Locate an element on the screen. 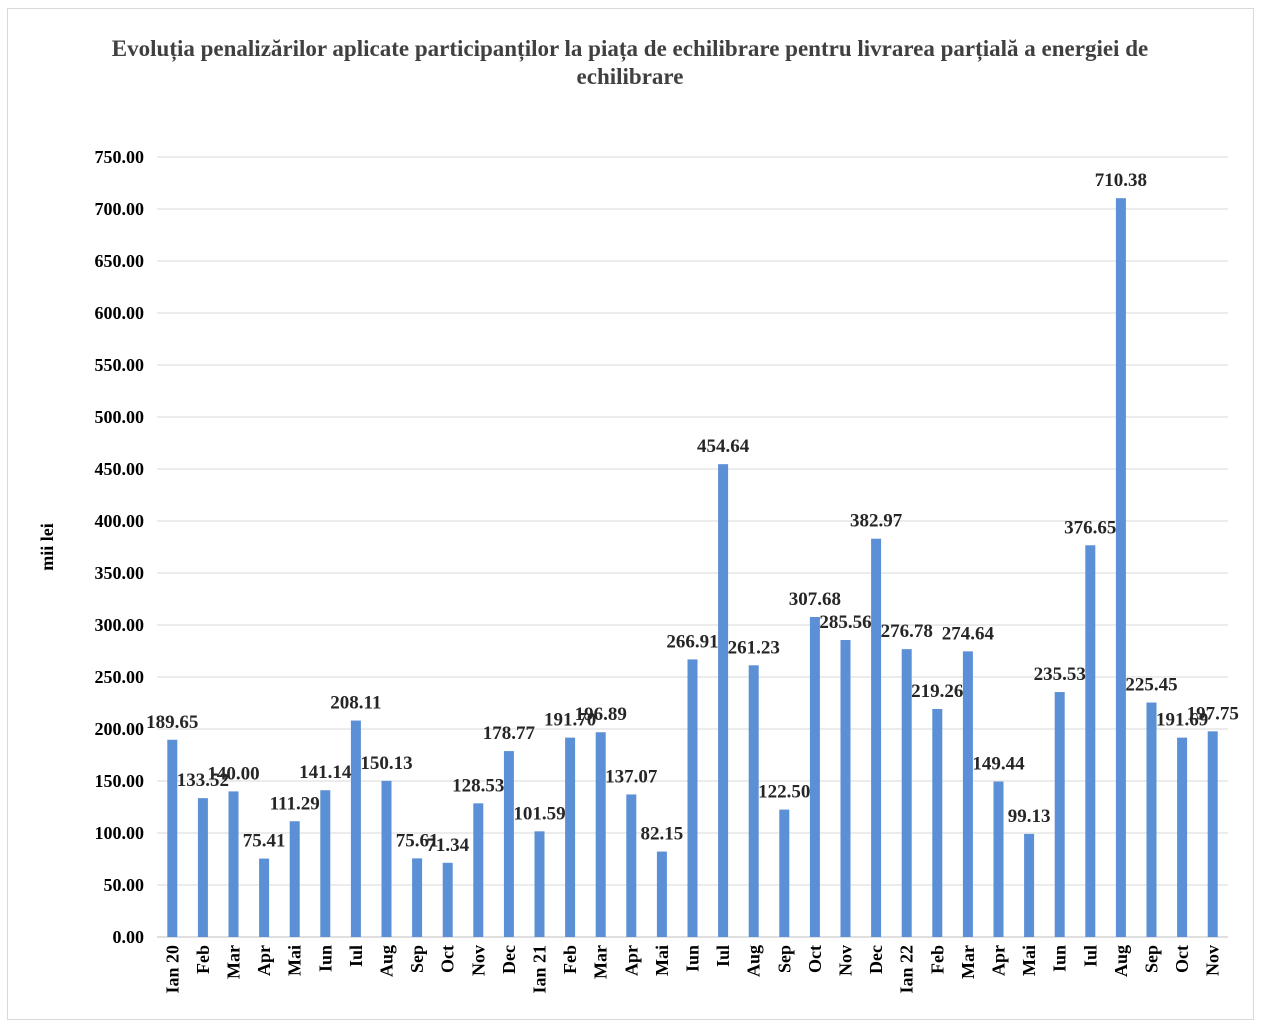 Image resolution: width=1263 pixels, height=1027 pixels. data-label: 225.45 is located at coordinates (1151, 685).